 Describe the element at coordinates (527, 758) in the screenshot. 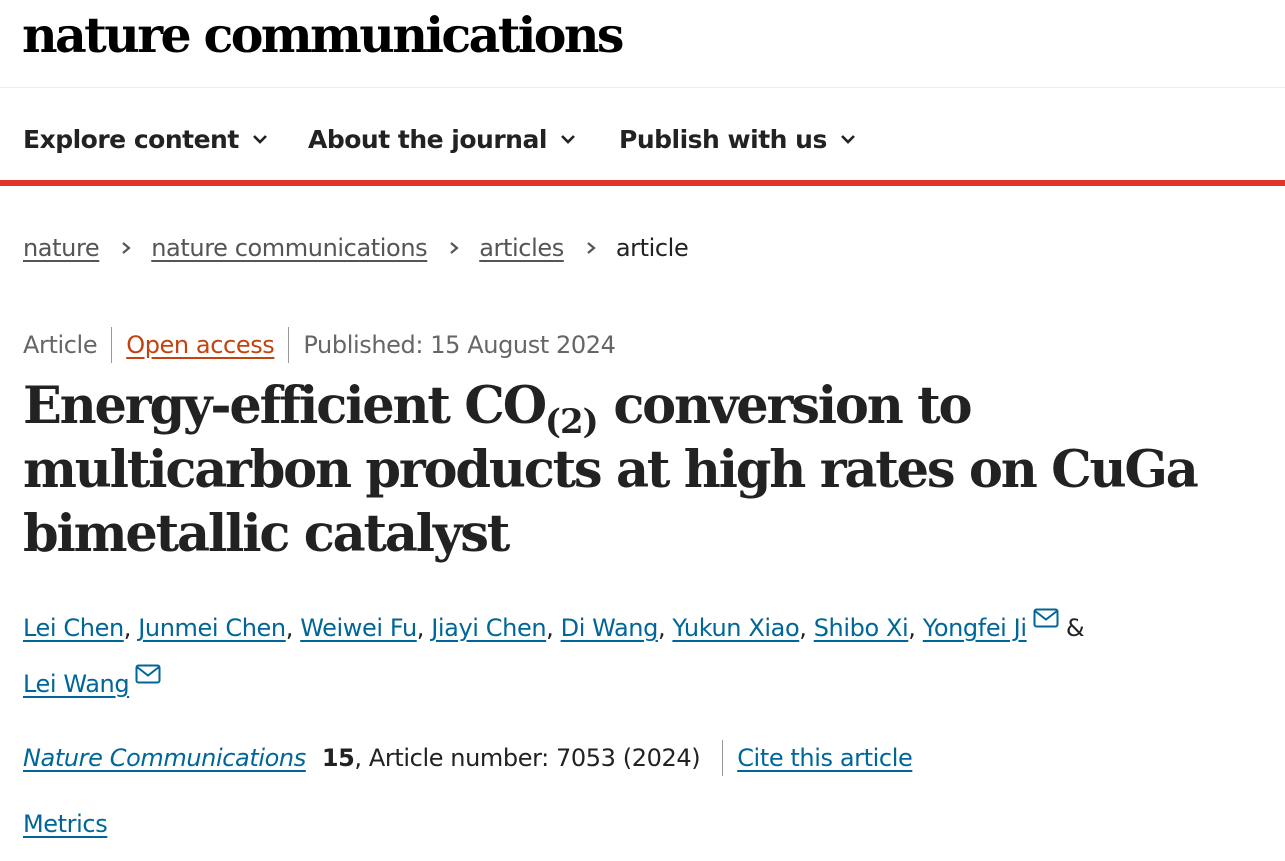

I see `article-number: , Article number: 7053 (2024)` at that location.